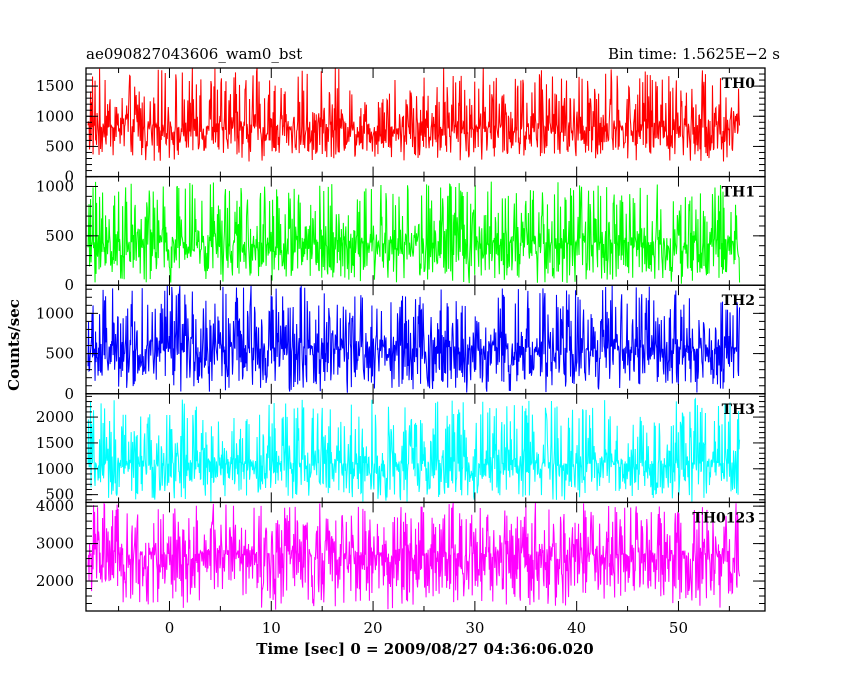  Describe the element at coordinates (738, 301) in the screenshot. I see `panel-label-th2: TH2` at that location.